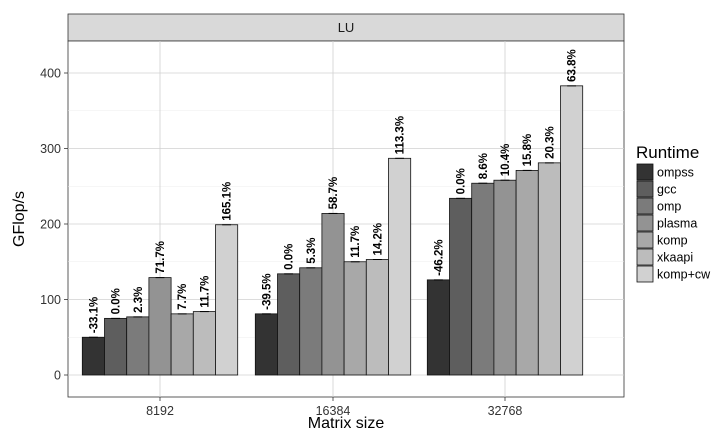 The height and width of the screenshot is (431, 714). I want to click on legend-key-komp-cw, so click(645, 274).